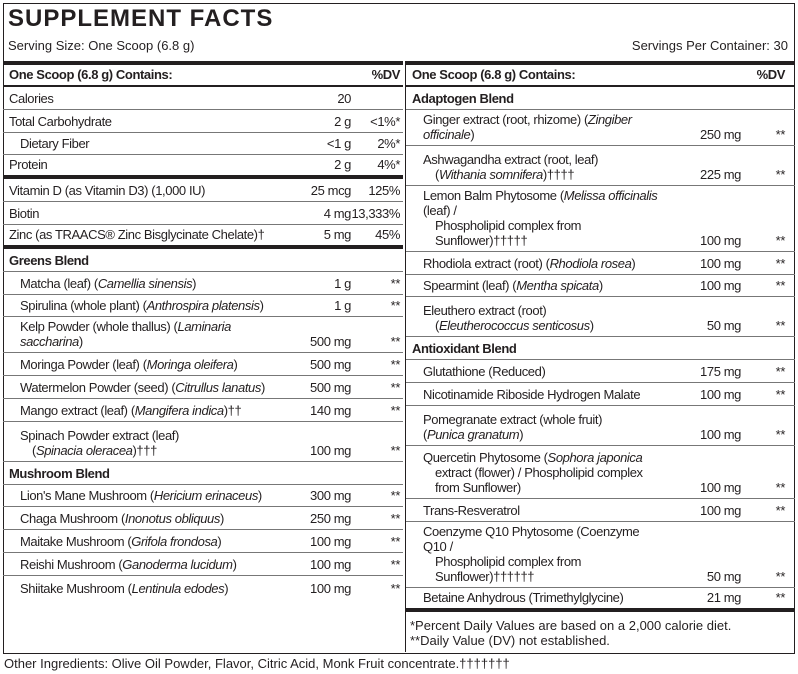 The width and height of the screenshot is (798, 674). Describe the element at coordinates (511, 159) in the screenshot. I see `name-part: Ashwagandha extract (root, leaf)` at that location.